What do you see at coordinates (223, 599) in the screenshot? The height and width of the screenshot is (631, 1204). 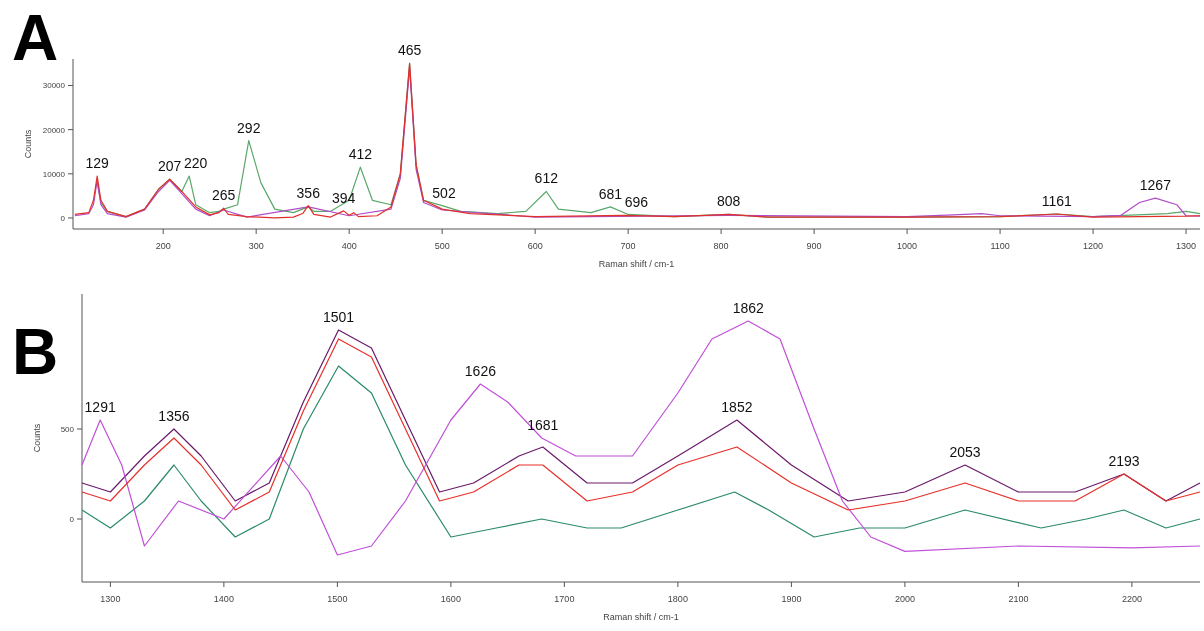 I see `x-tick-label: 1400` at bounding box center [223, 599].